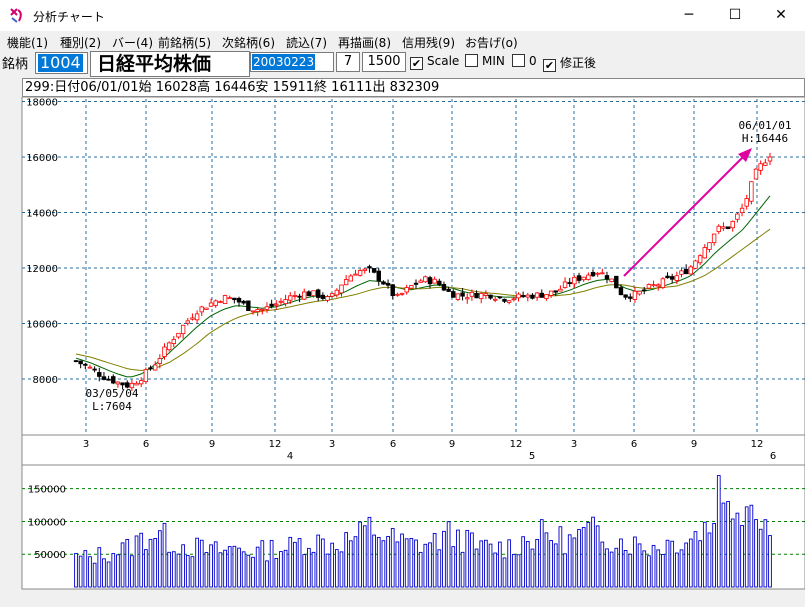  What do you see at coordinates (765, 125) in the screenshot?
I see `high-date-annotation: 06/01/01` at bounding box center [765, 125].